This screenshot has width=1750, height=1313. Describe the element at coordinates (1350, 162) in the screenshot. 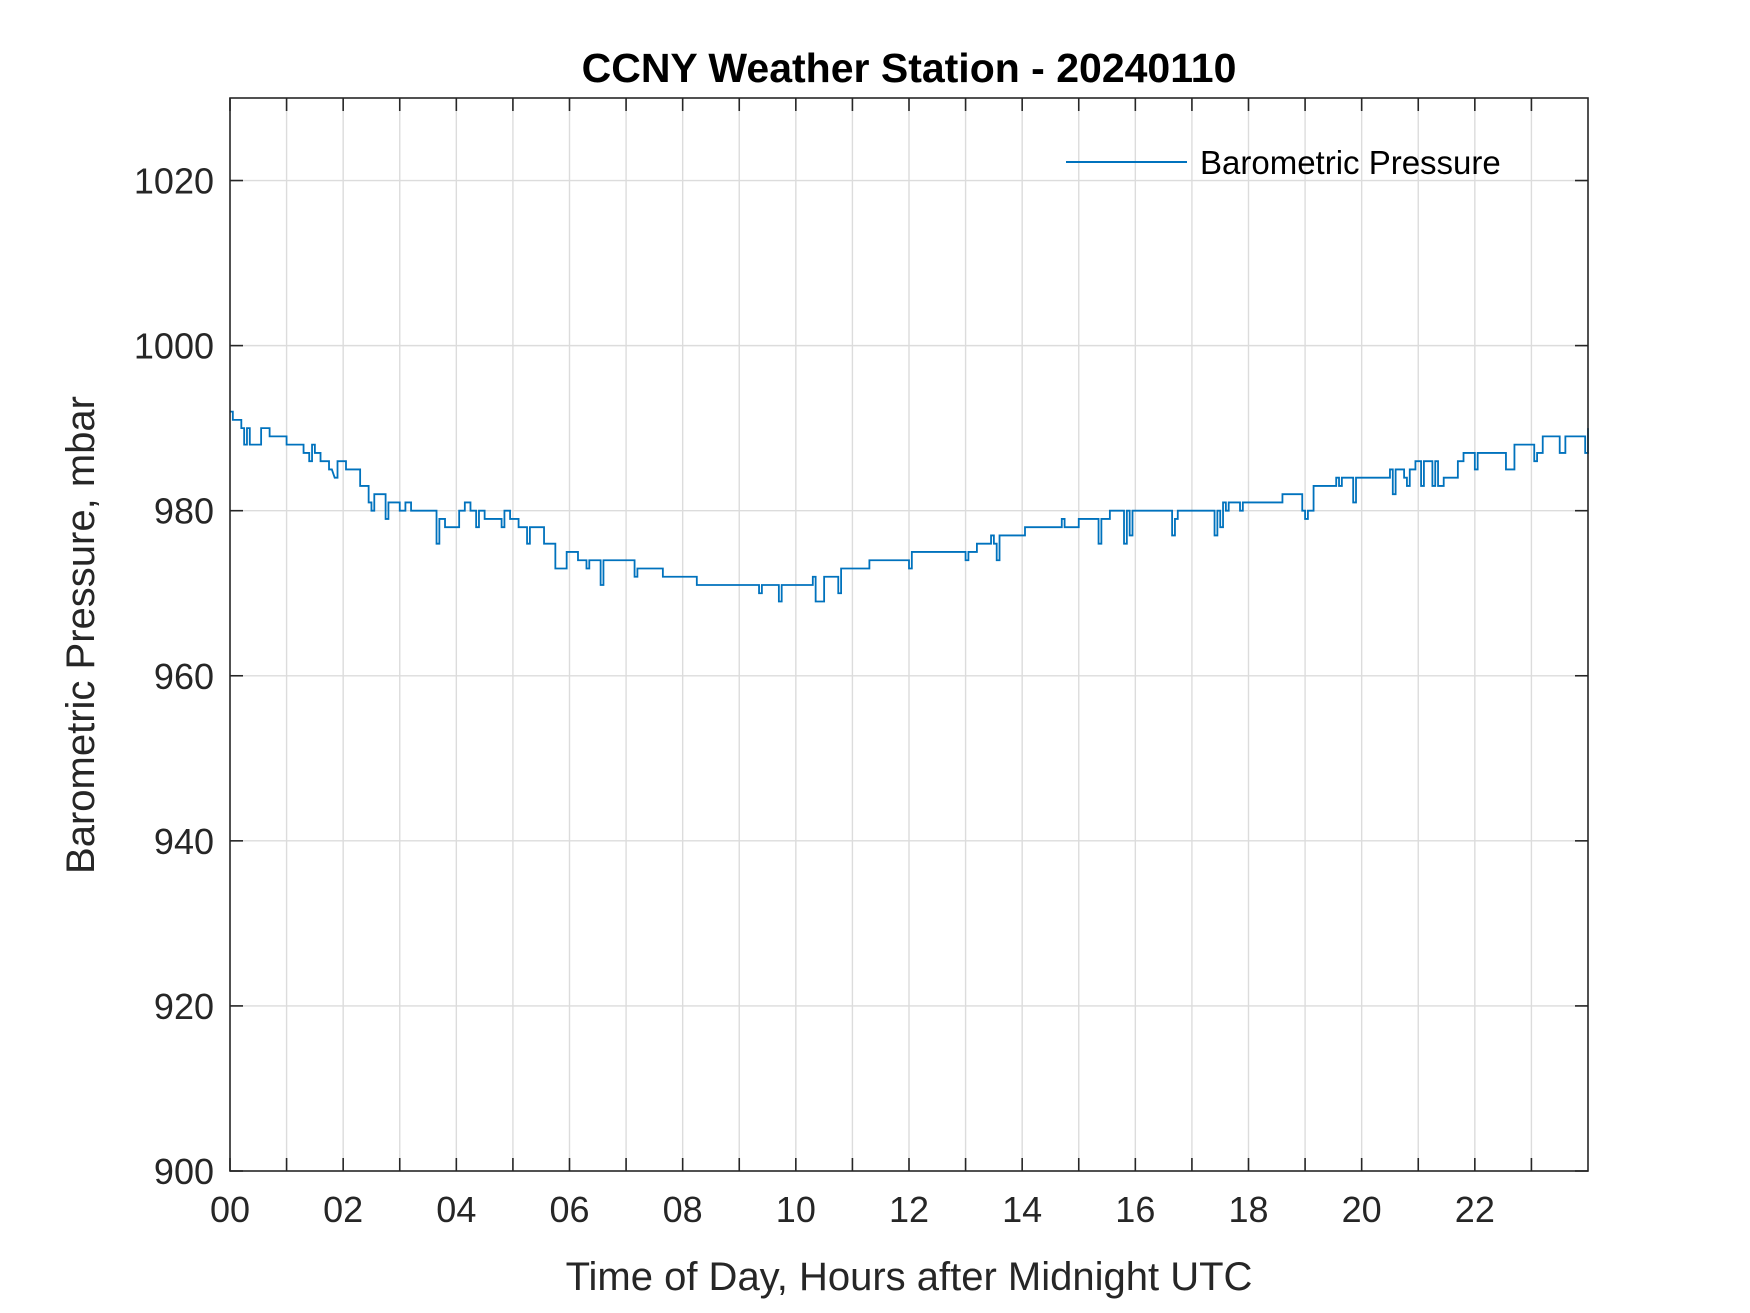

I see `legend-label-barometric-pressure: Barometric Pressure` at that location.